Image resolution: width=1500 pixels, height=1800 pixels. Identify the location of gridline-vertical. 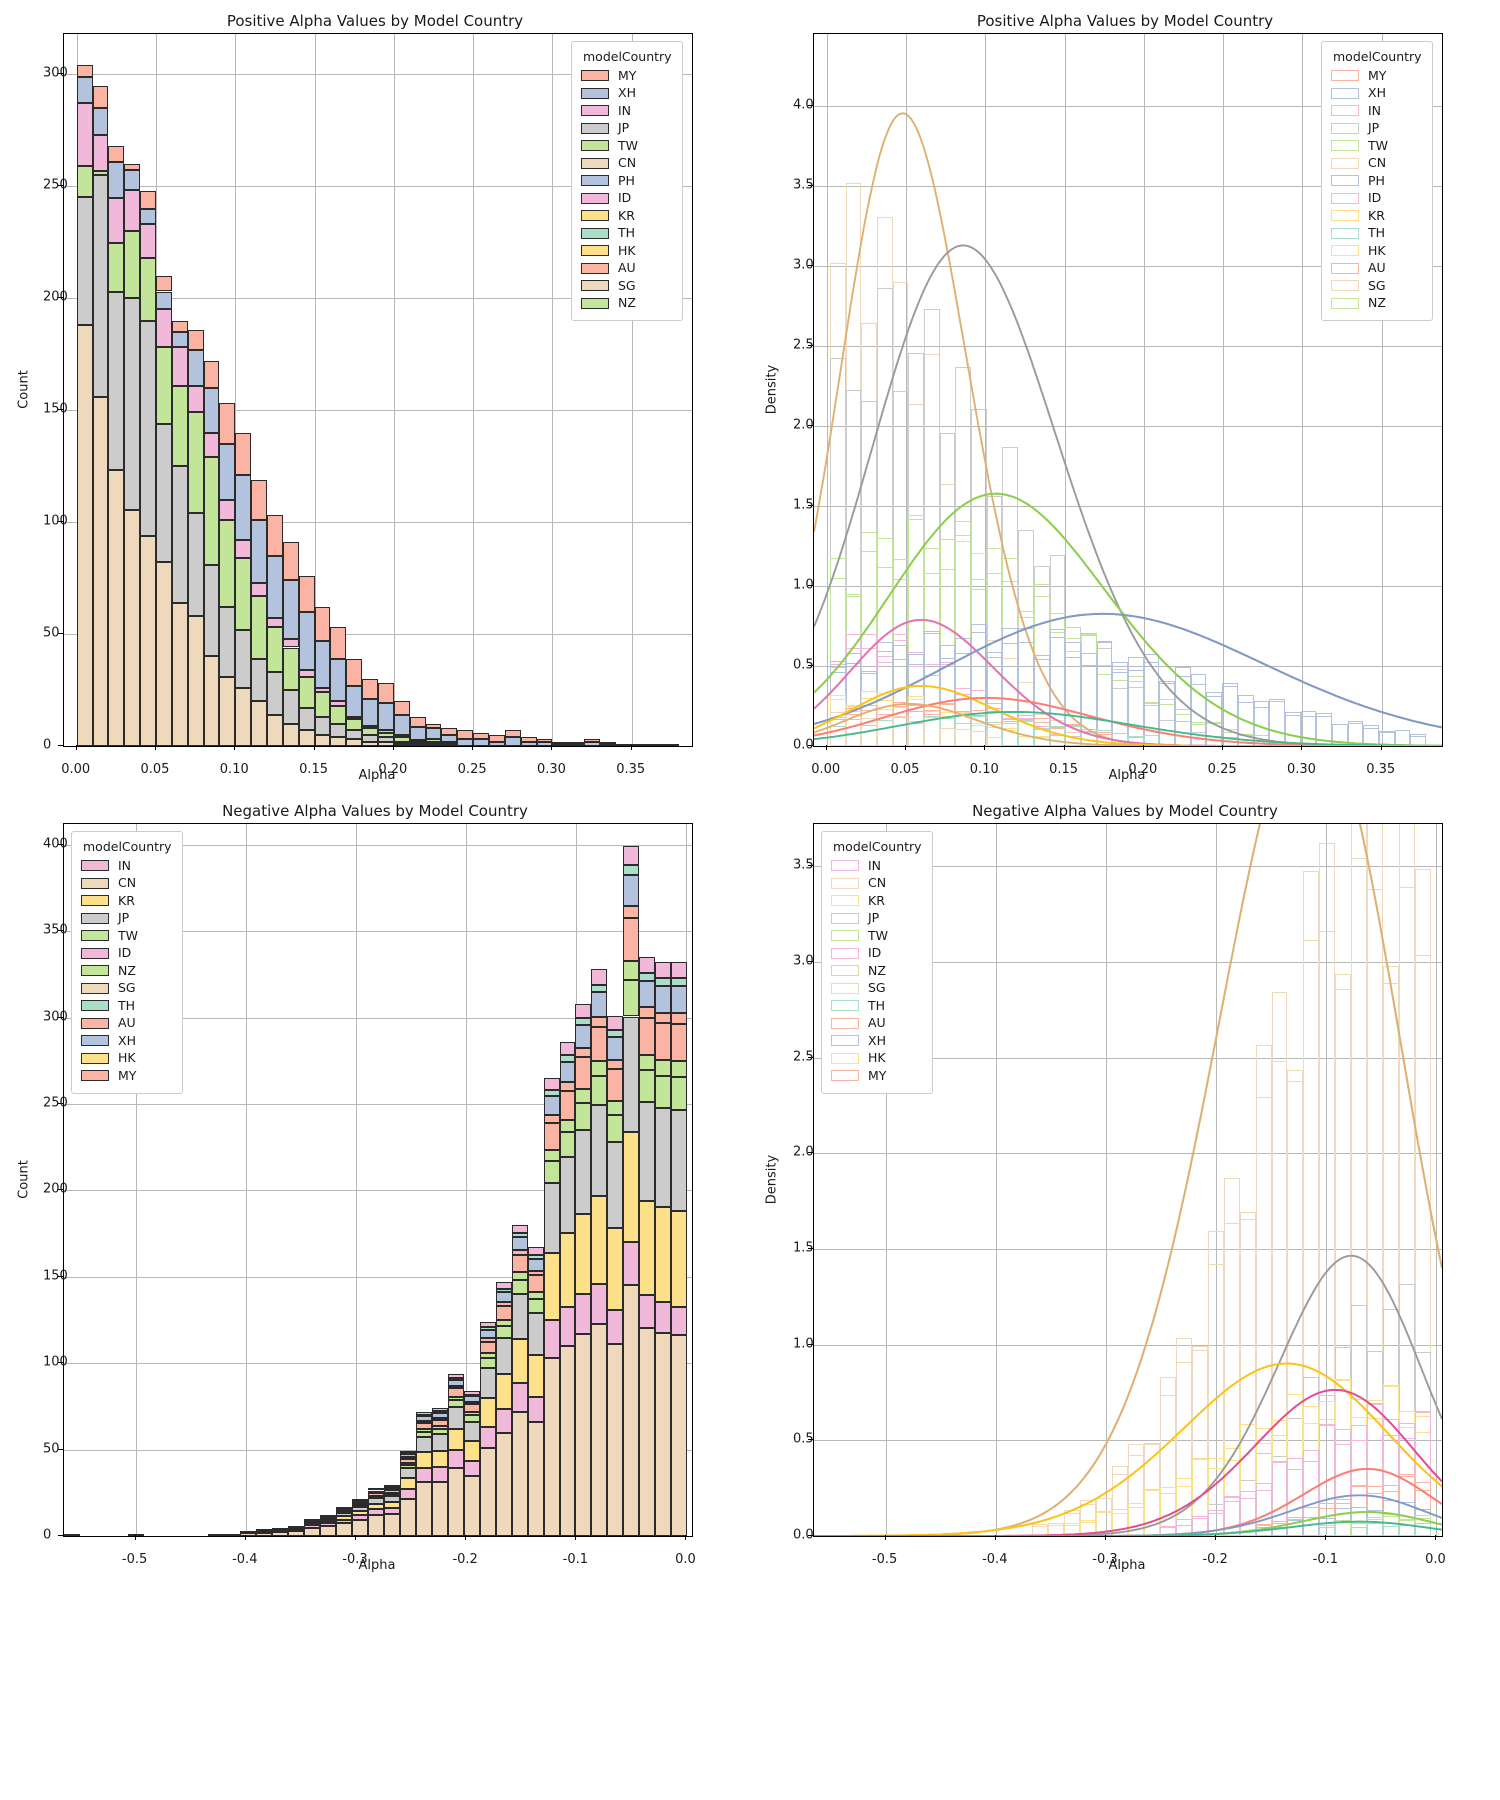
(827, 390).